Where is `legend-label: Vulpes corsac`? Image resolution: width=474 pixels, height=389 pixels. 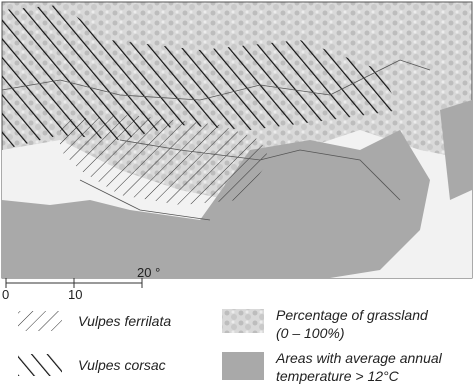 legend-label: Vulpes corsac is located at coordinates (122, 365).